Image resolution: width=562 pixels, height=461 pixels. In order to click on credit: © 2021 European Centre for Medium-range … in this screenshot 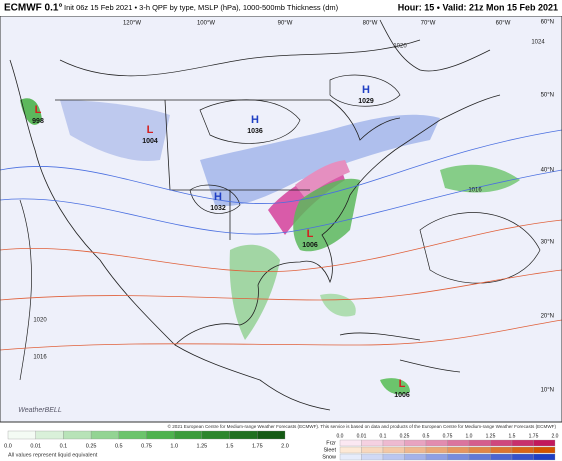, I will do `click(362, 426)`.